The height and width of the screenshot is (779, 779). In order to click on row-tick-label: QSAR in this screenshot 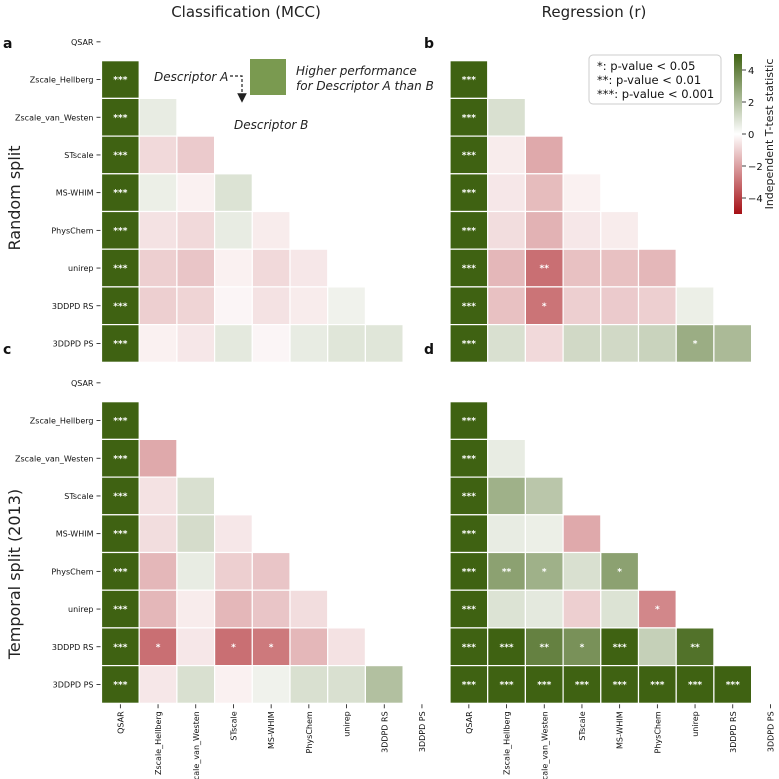, I will do `click(82, 42)`.